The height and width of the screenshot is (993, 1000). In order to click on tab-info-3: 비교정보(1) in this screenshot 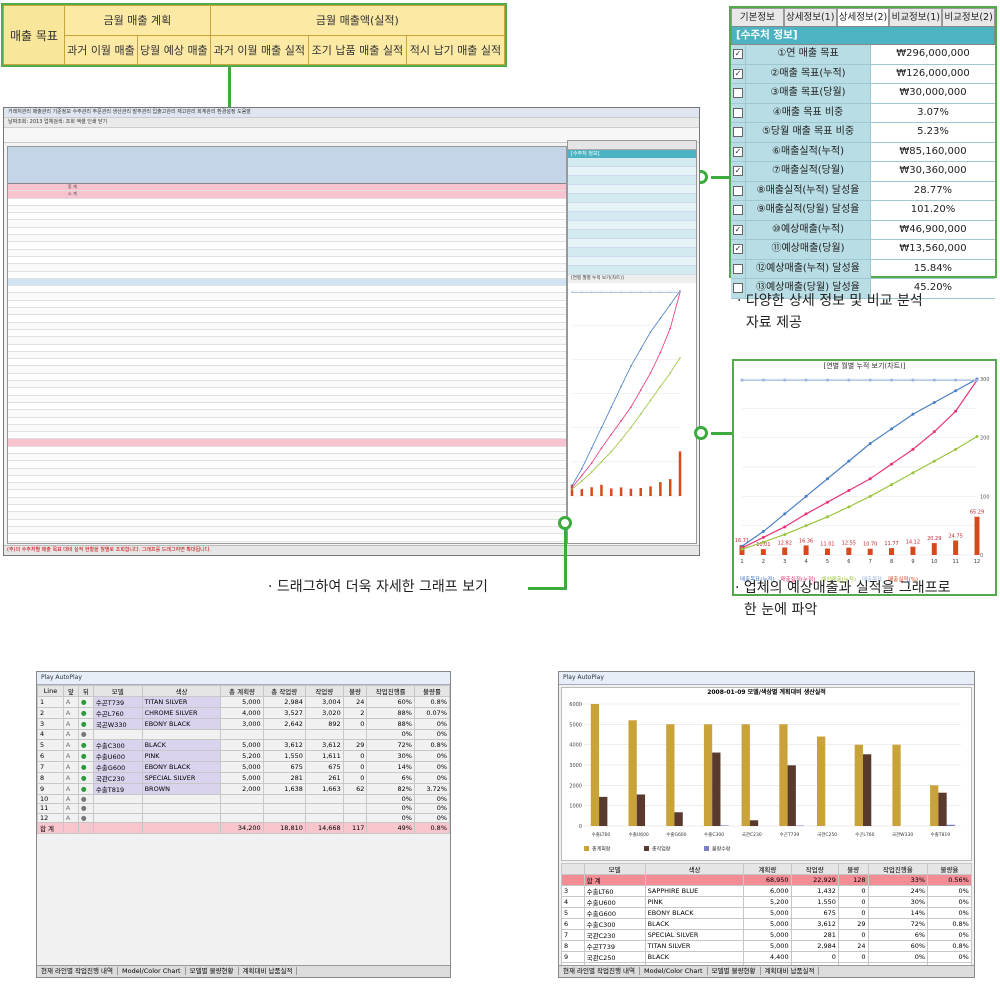, I will do `click(916, 17)`.